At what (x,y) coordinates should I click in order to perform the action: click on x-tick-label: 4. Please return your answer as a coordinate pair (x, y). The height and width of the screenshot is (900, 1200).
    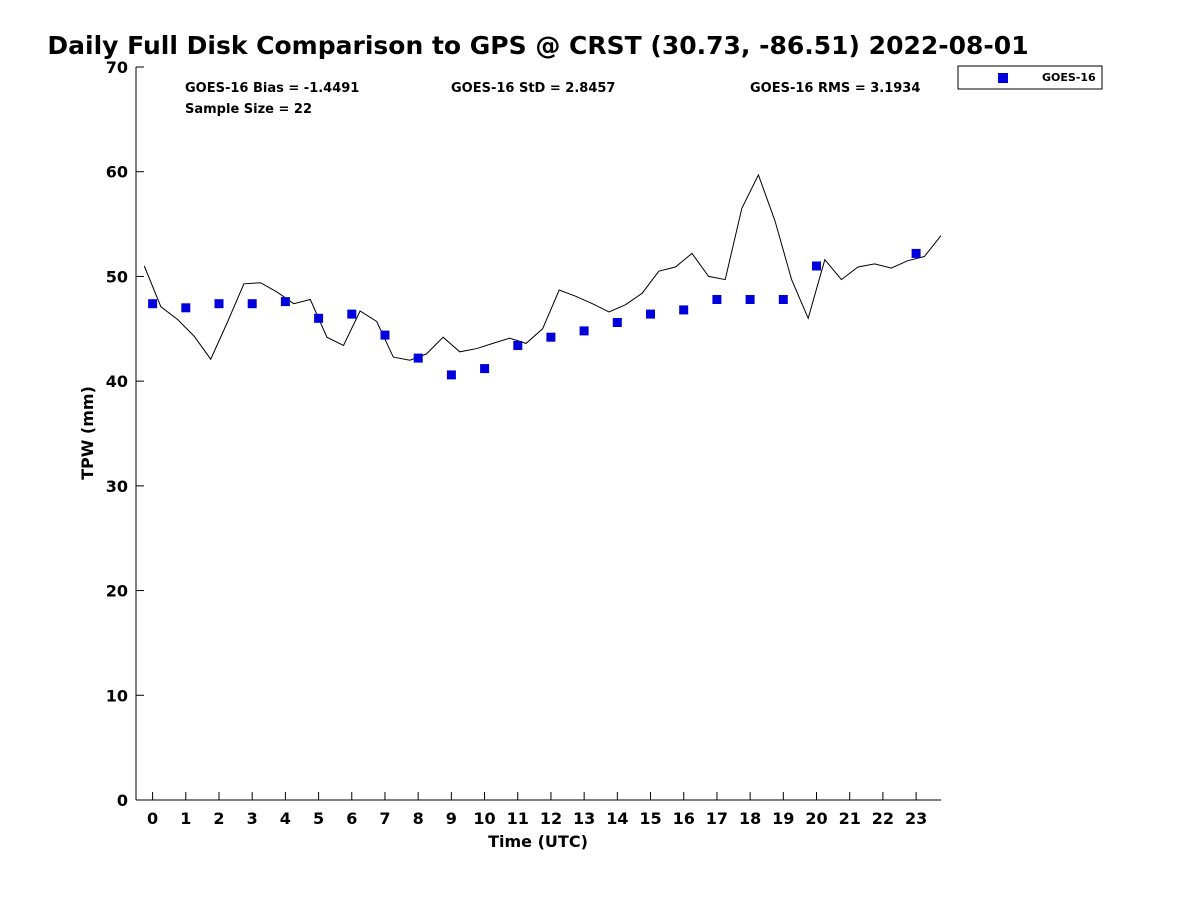
    Looking at the image, I should click on (285, 818).